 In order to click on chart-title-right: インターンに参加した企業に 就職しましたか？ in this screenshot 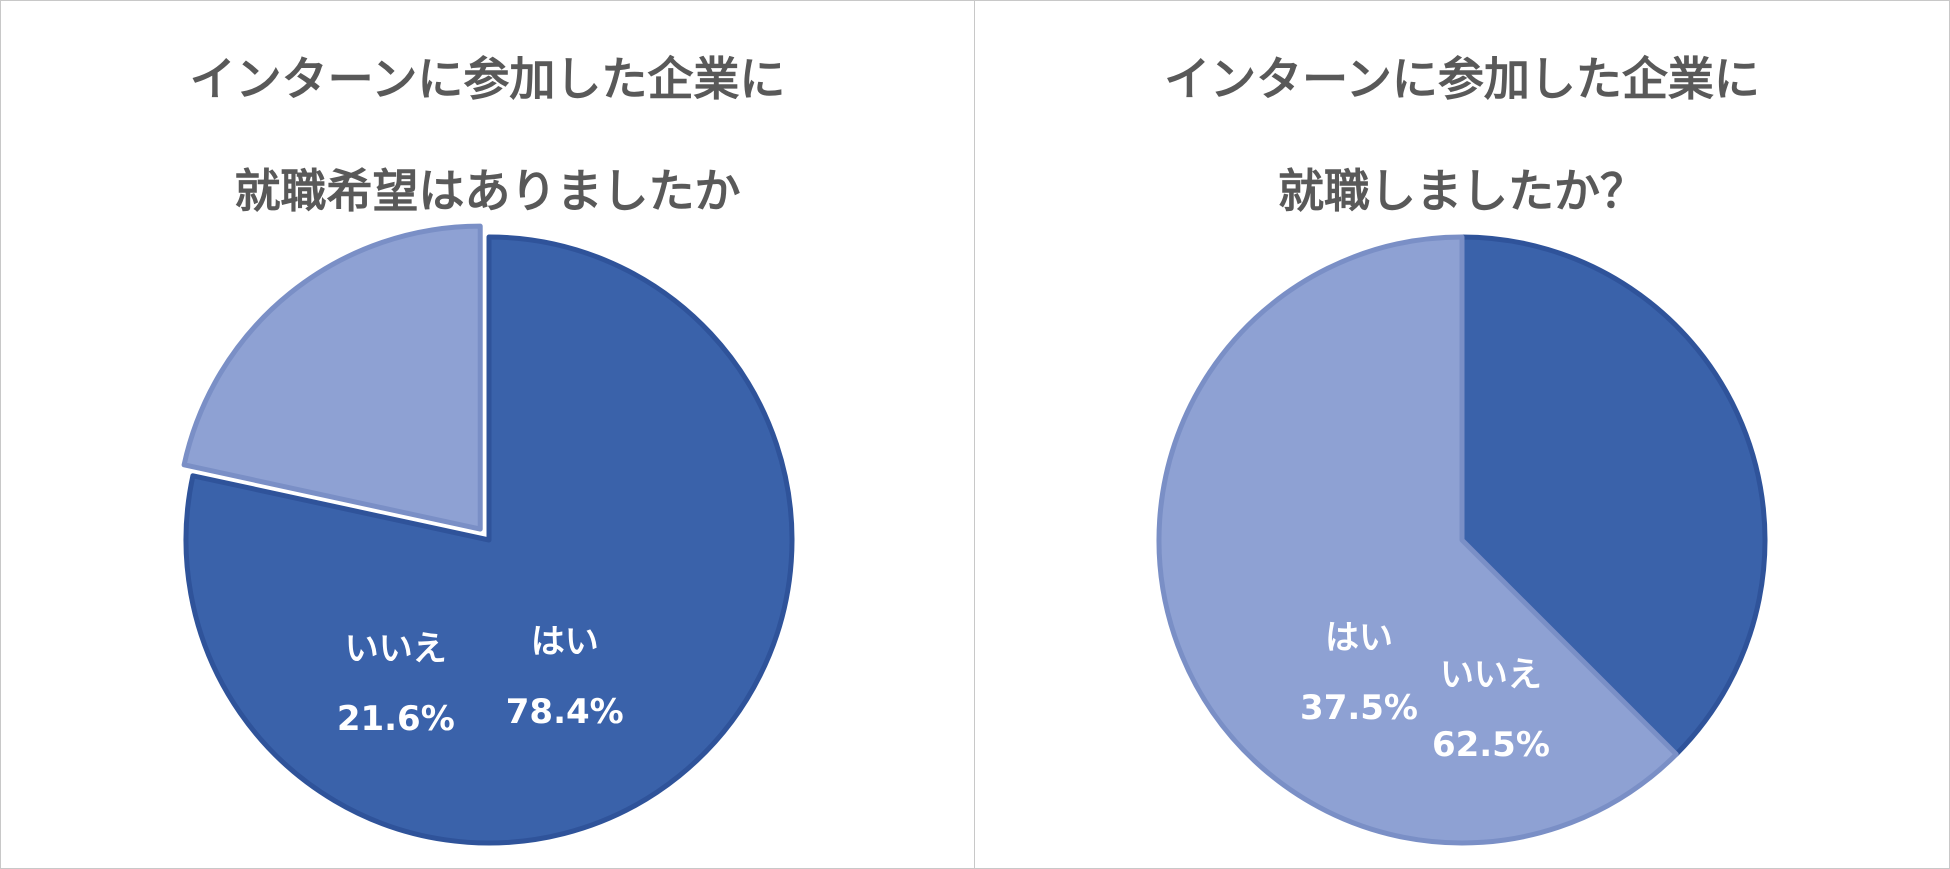, I will do `click(1462, 135)`.